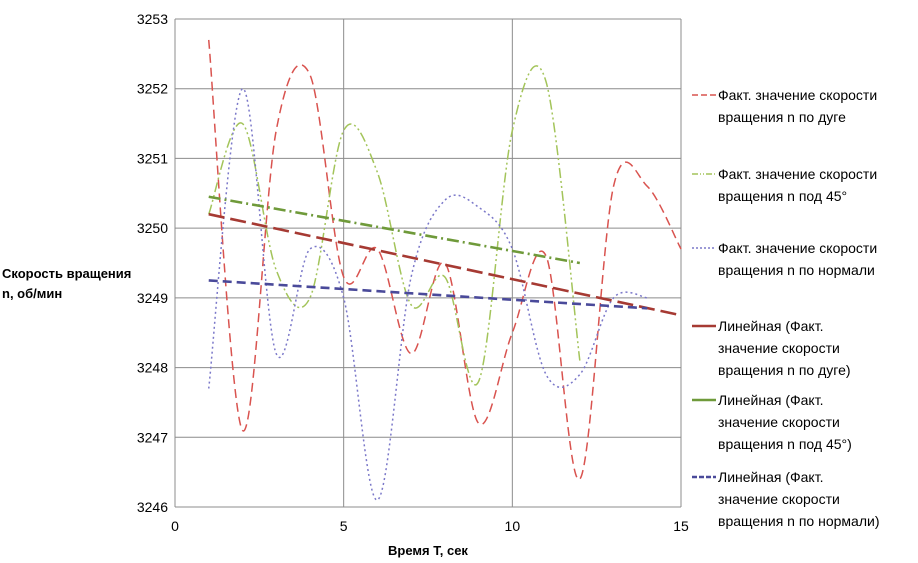  I want to click on y-tick-label: 3249, so click(152, 298).